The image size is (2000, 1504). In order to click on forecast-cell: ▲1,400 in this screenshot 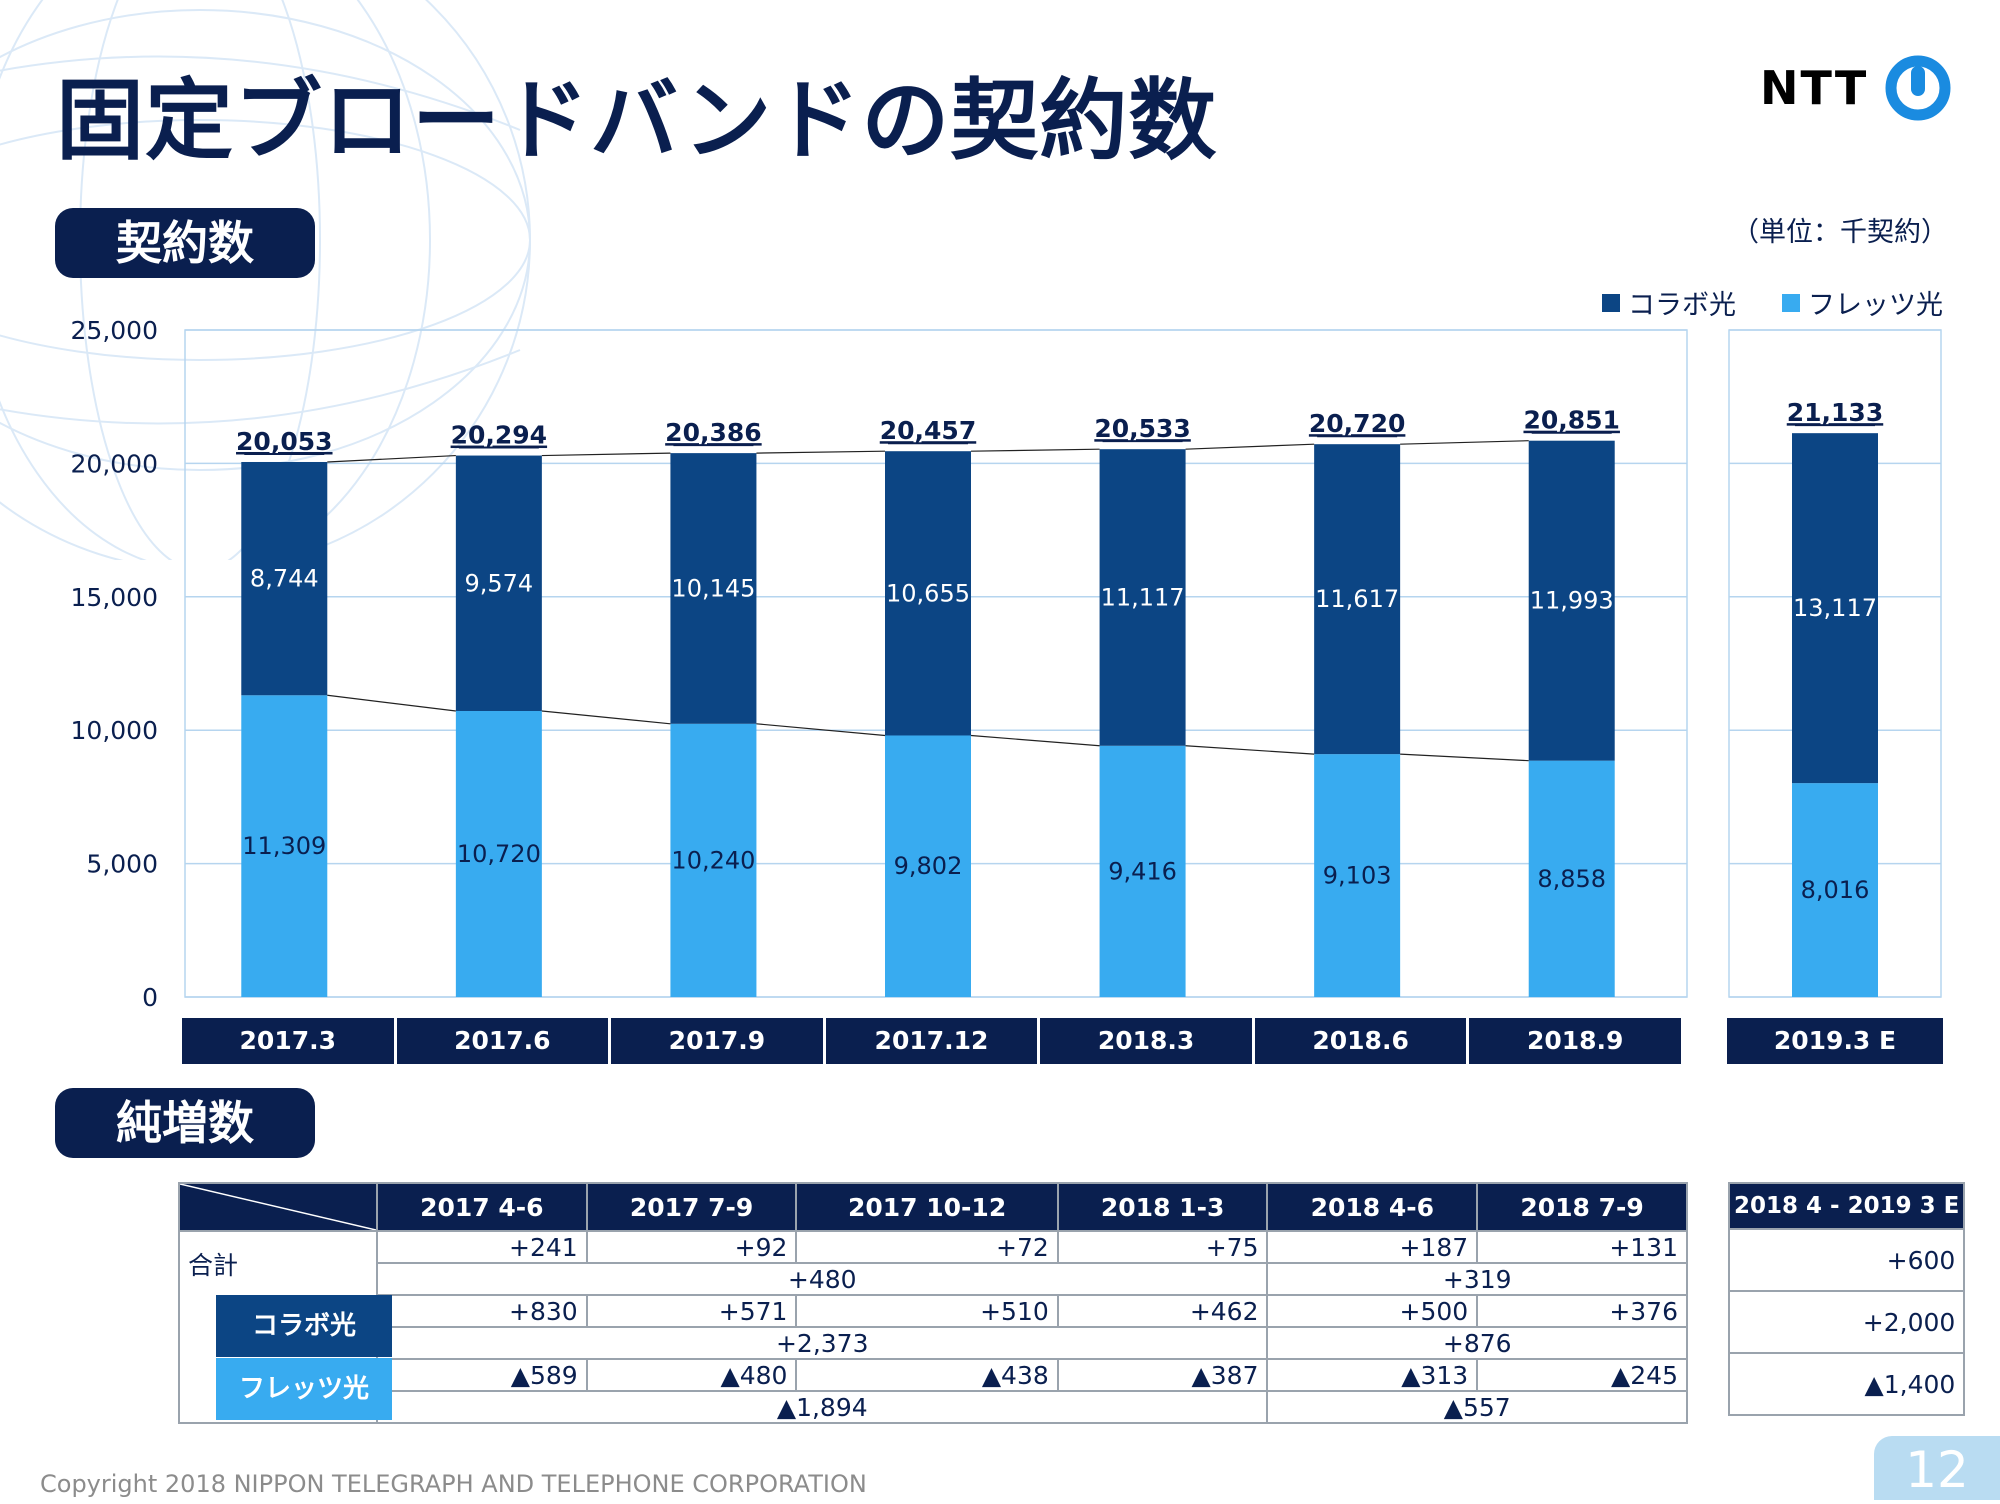, I will do `click(1846, 1384)`.